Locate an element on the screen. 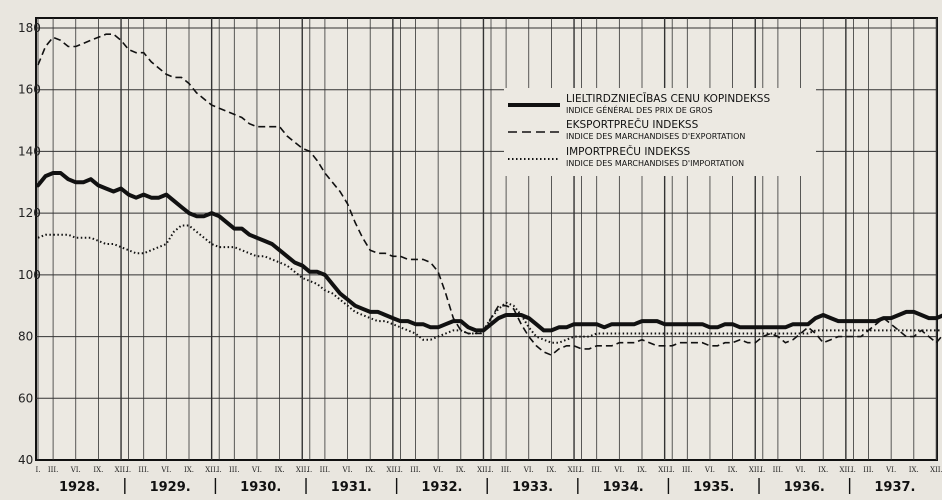  x-tick-year: 1928. is located at coordinates (79, 487).